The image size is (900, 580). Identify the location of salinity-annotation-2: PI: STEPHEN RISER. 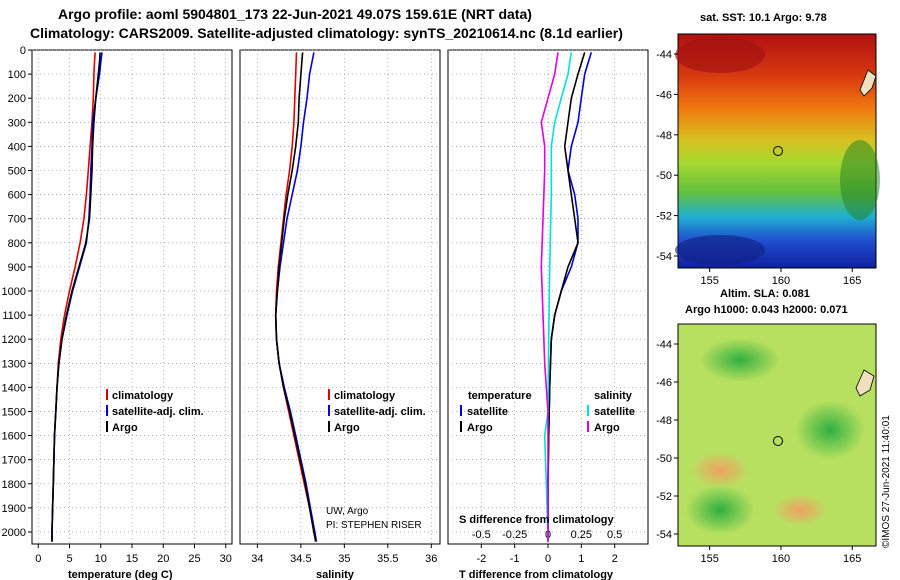
(374, 525).